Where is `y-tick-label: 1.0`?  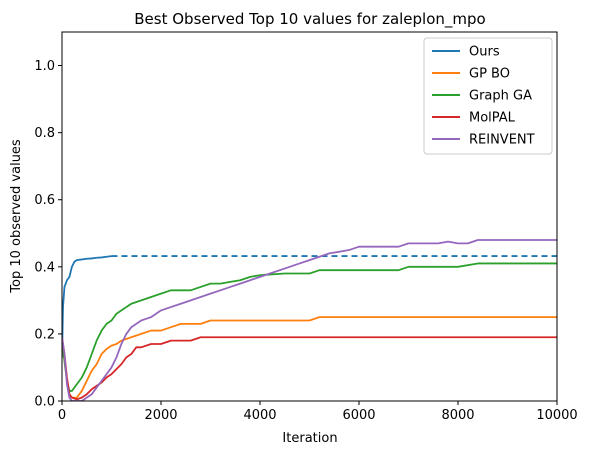
y-tick-label: 1.0 is located at coordinates (44, 66).